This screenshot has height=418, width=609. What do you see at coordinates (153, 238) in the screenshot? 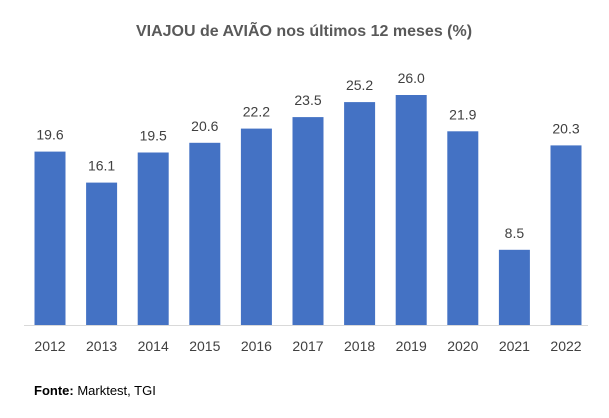
I see `bar-2014` at bounding box center [153, 238].